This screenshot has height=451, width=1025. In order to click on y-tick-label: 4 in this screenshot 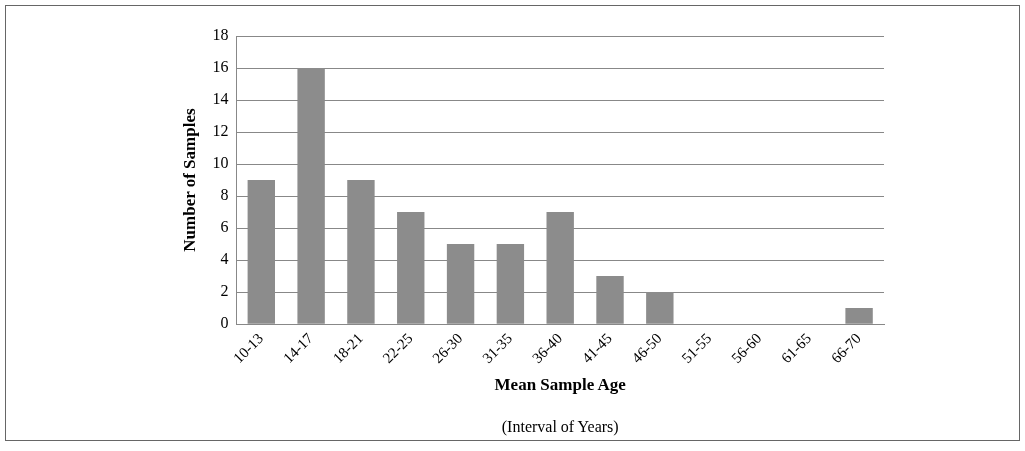, I will do `click(224, 259)`.